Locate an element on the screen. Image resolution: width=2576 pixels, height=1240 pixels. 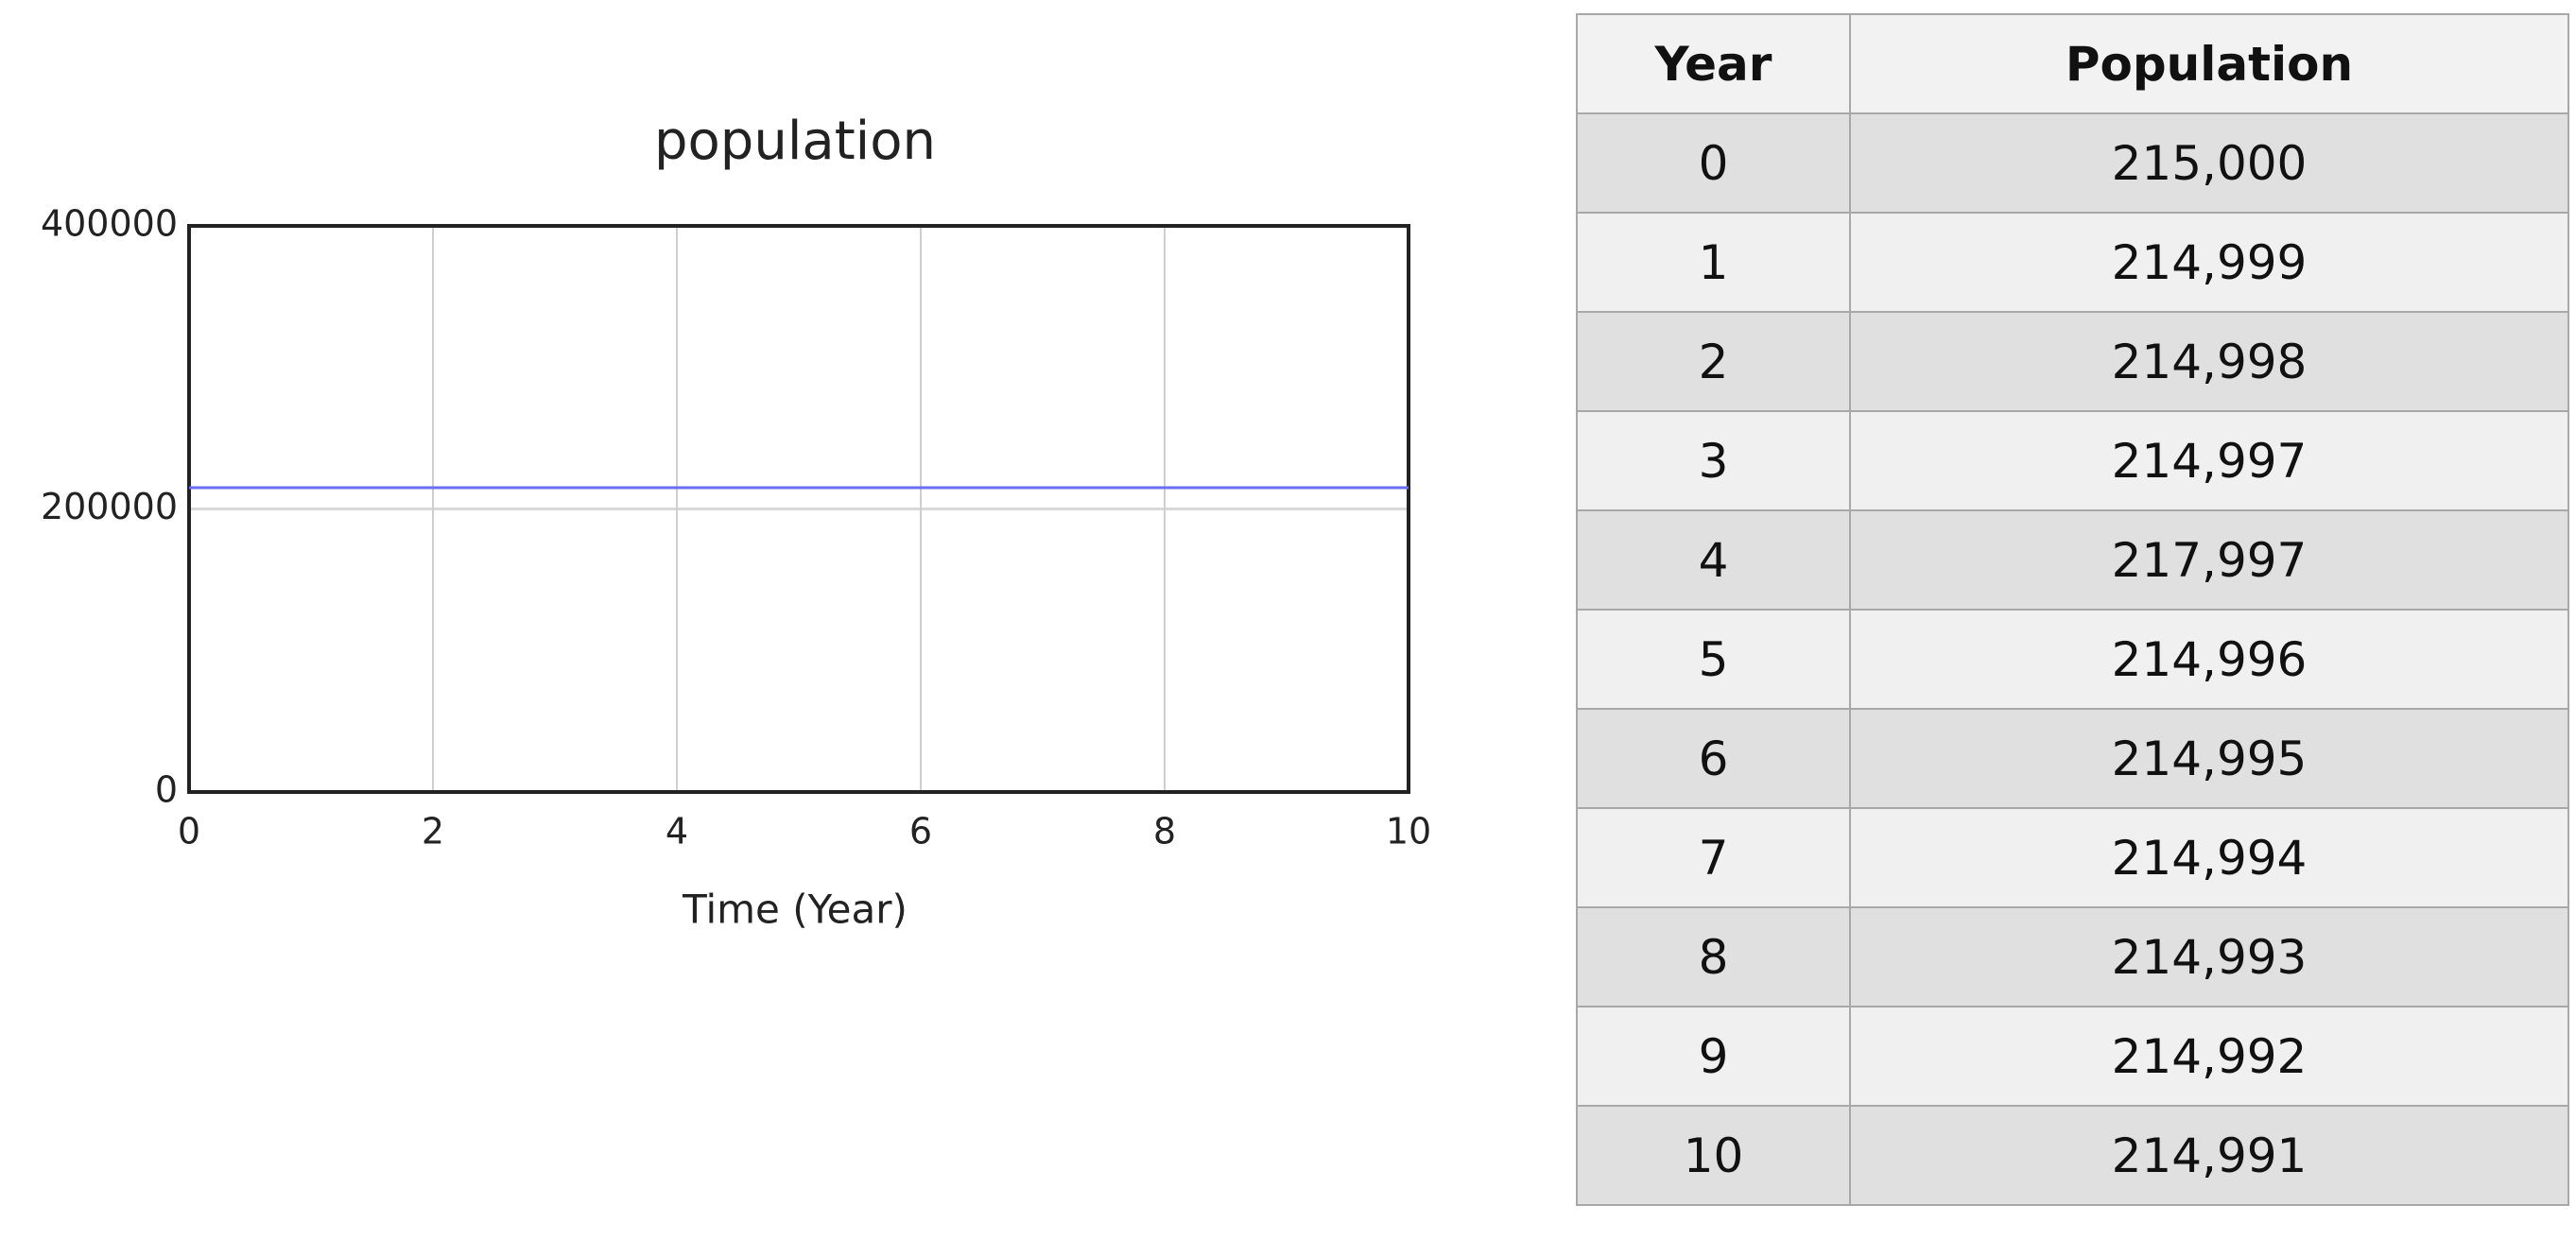
table-cell: 5 is located at coordinates (1714, 659).